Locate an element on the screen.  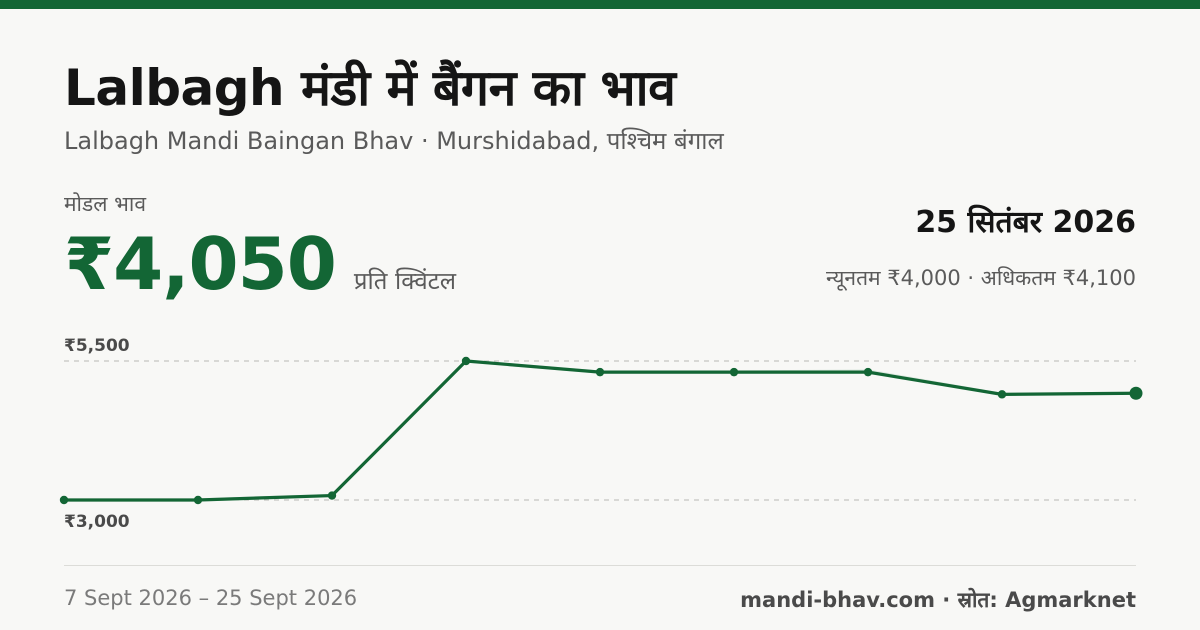
date-period: 7 Sept 2026 – 25 Sept 2026 is located at coordinates (211, 598).